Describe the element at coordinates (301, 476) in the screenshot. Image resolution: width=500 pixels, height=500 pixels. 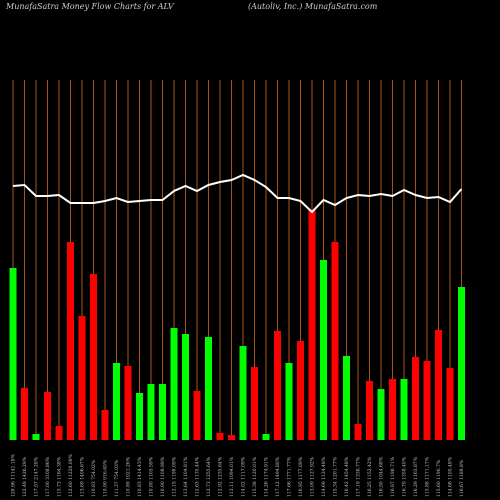
I see `x-tick-label: 116.95 1177.09%` at that location.